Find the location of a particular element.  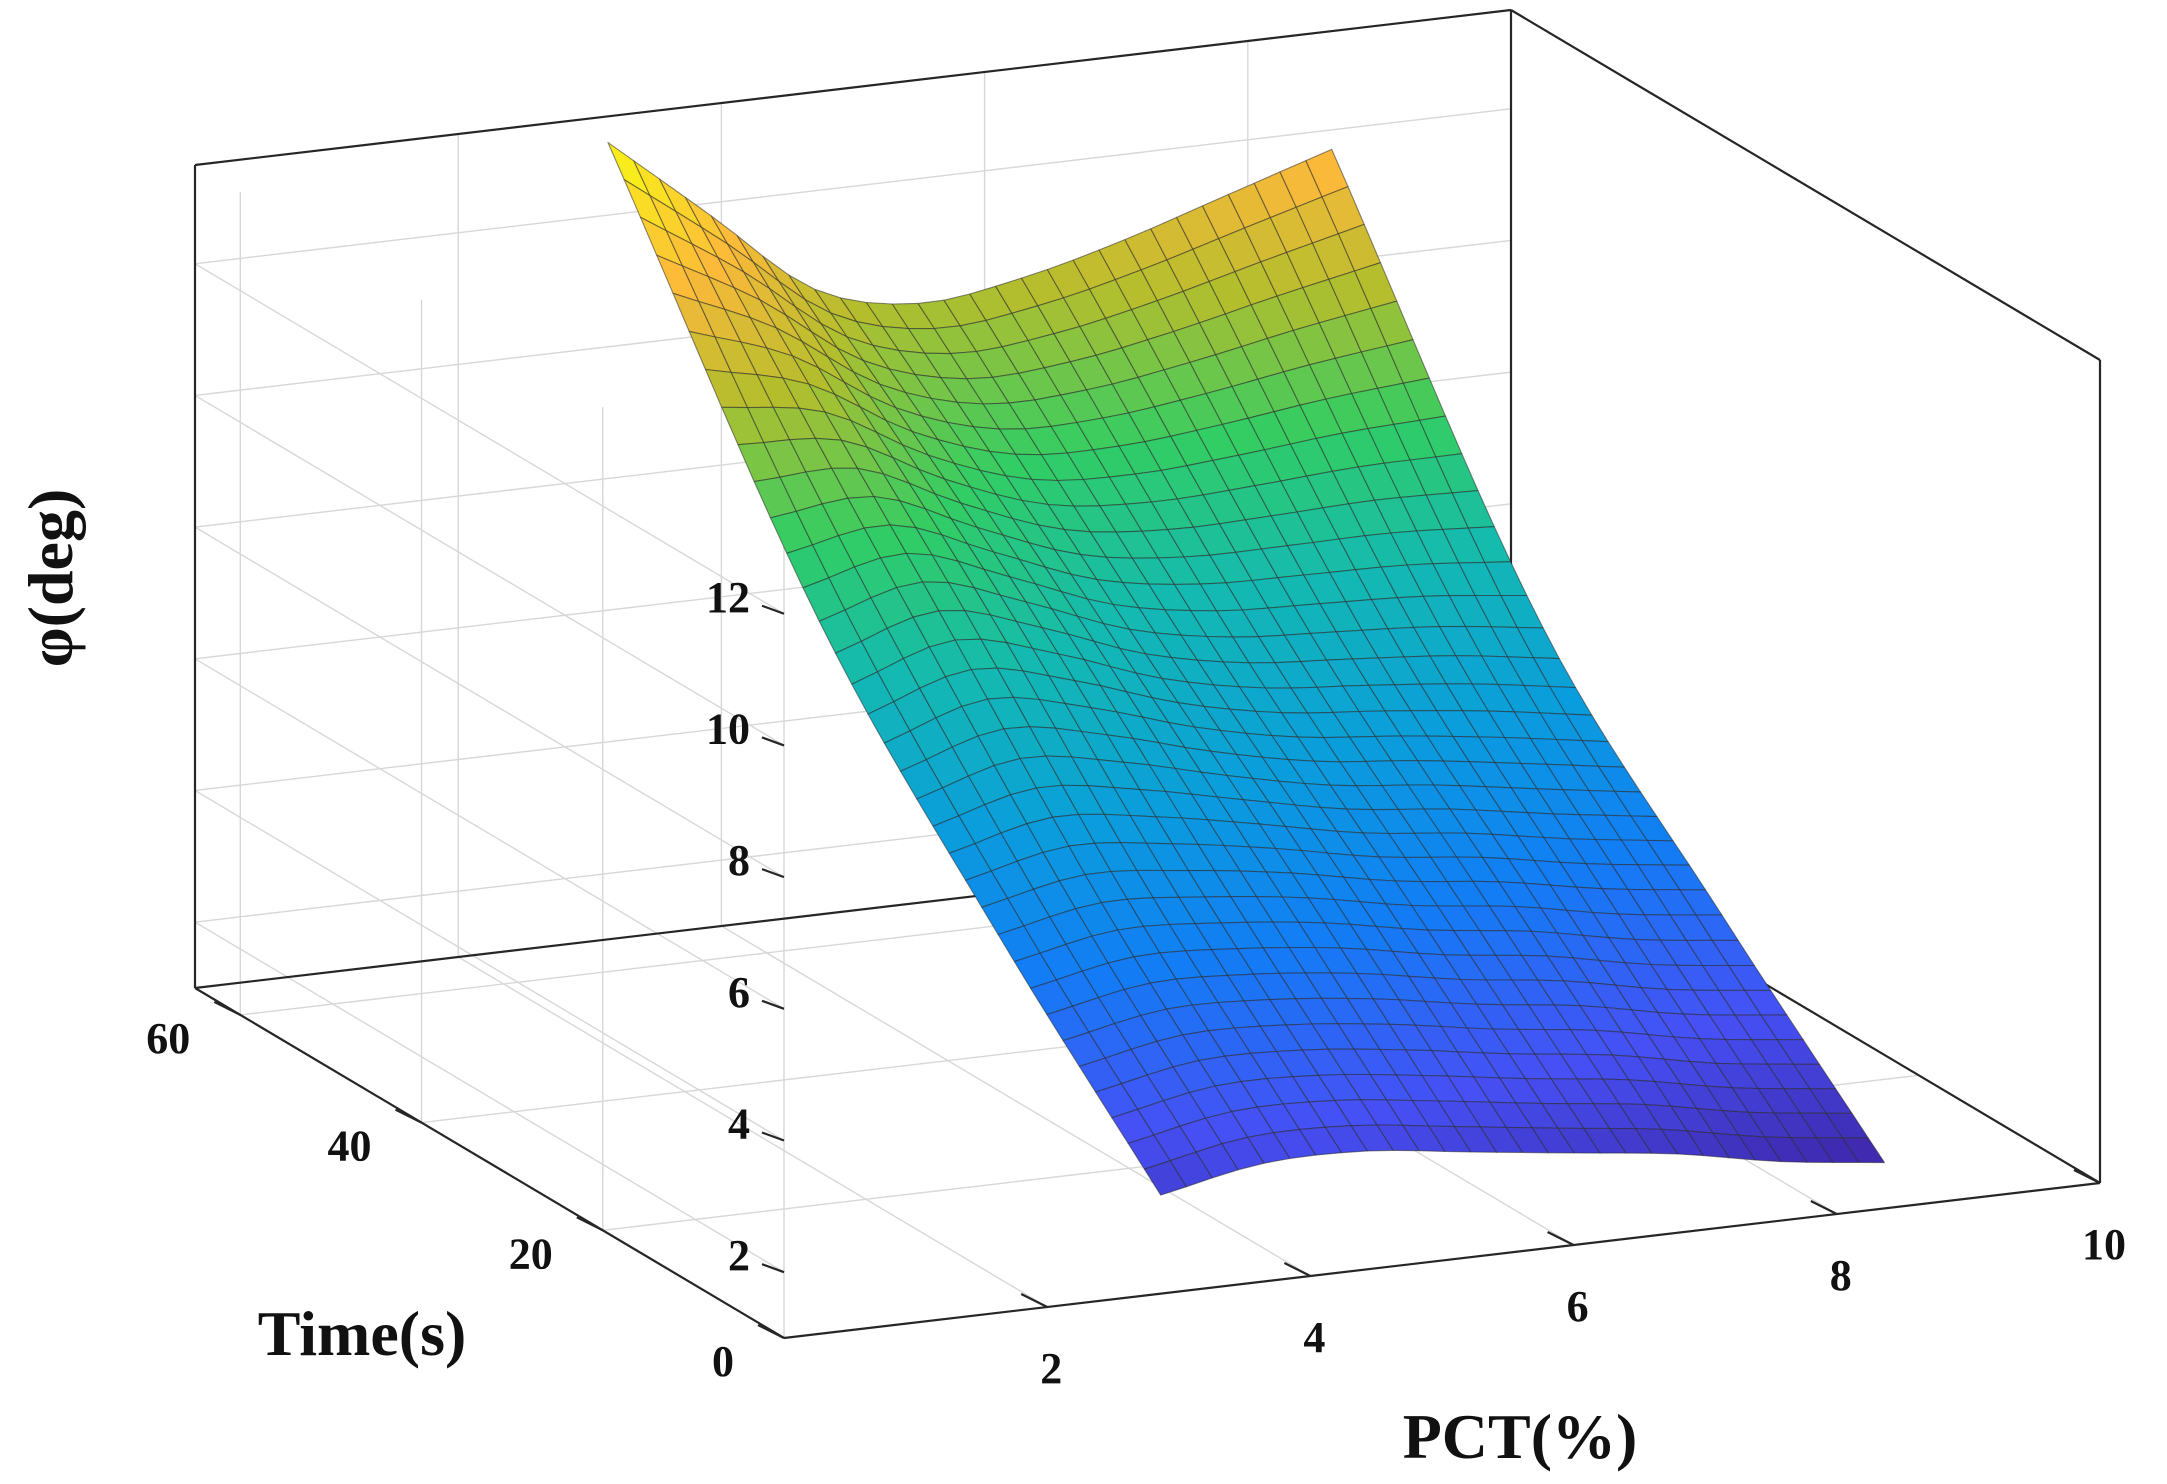

y-axis-label: Time(s) is located at coordinates (362, 1333).